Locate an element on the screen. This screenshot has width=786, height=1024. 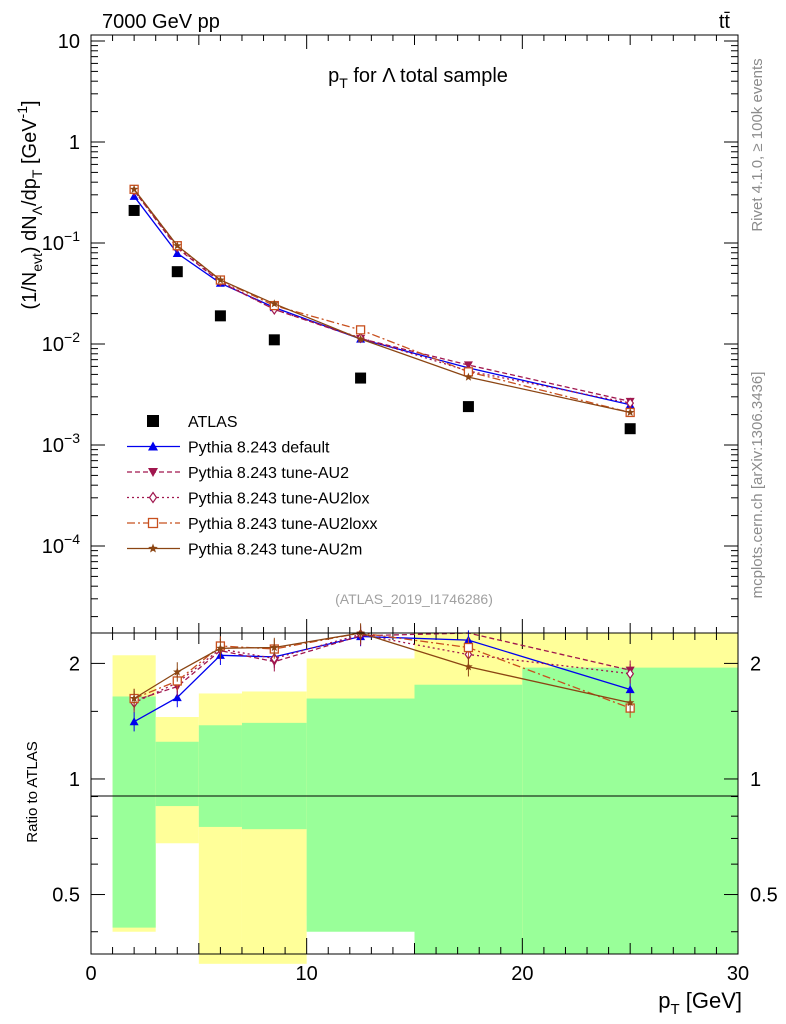
legend-label: Pythia 8.243 tune-AU2 is located at coordinates (268, 473).